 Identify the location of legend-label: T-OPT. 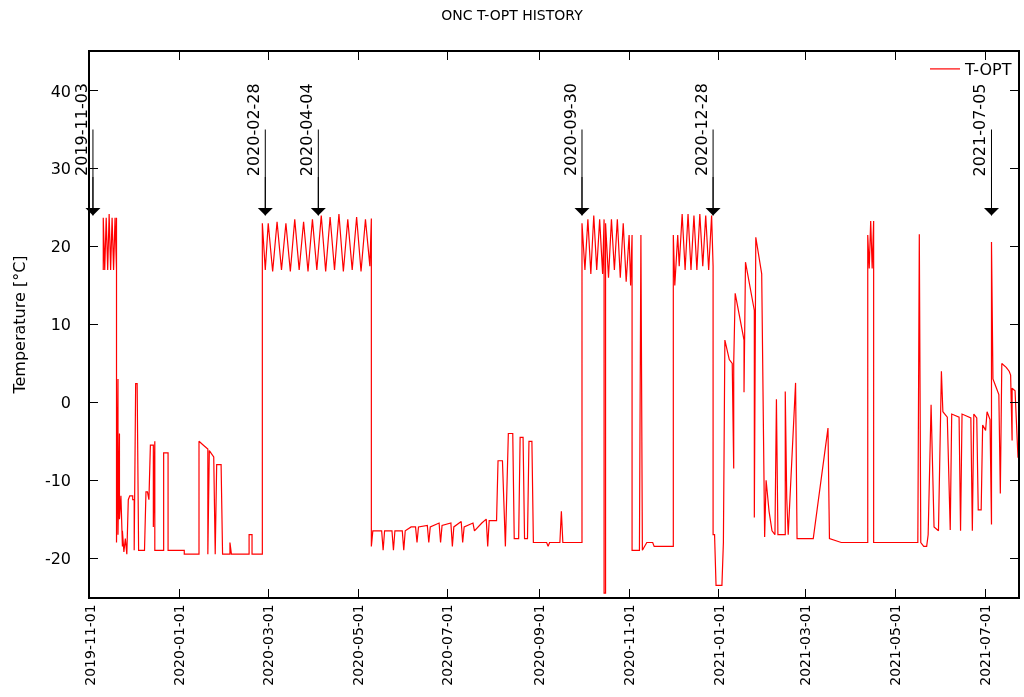
(988, 70).